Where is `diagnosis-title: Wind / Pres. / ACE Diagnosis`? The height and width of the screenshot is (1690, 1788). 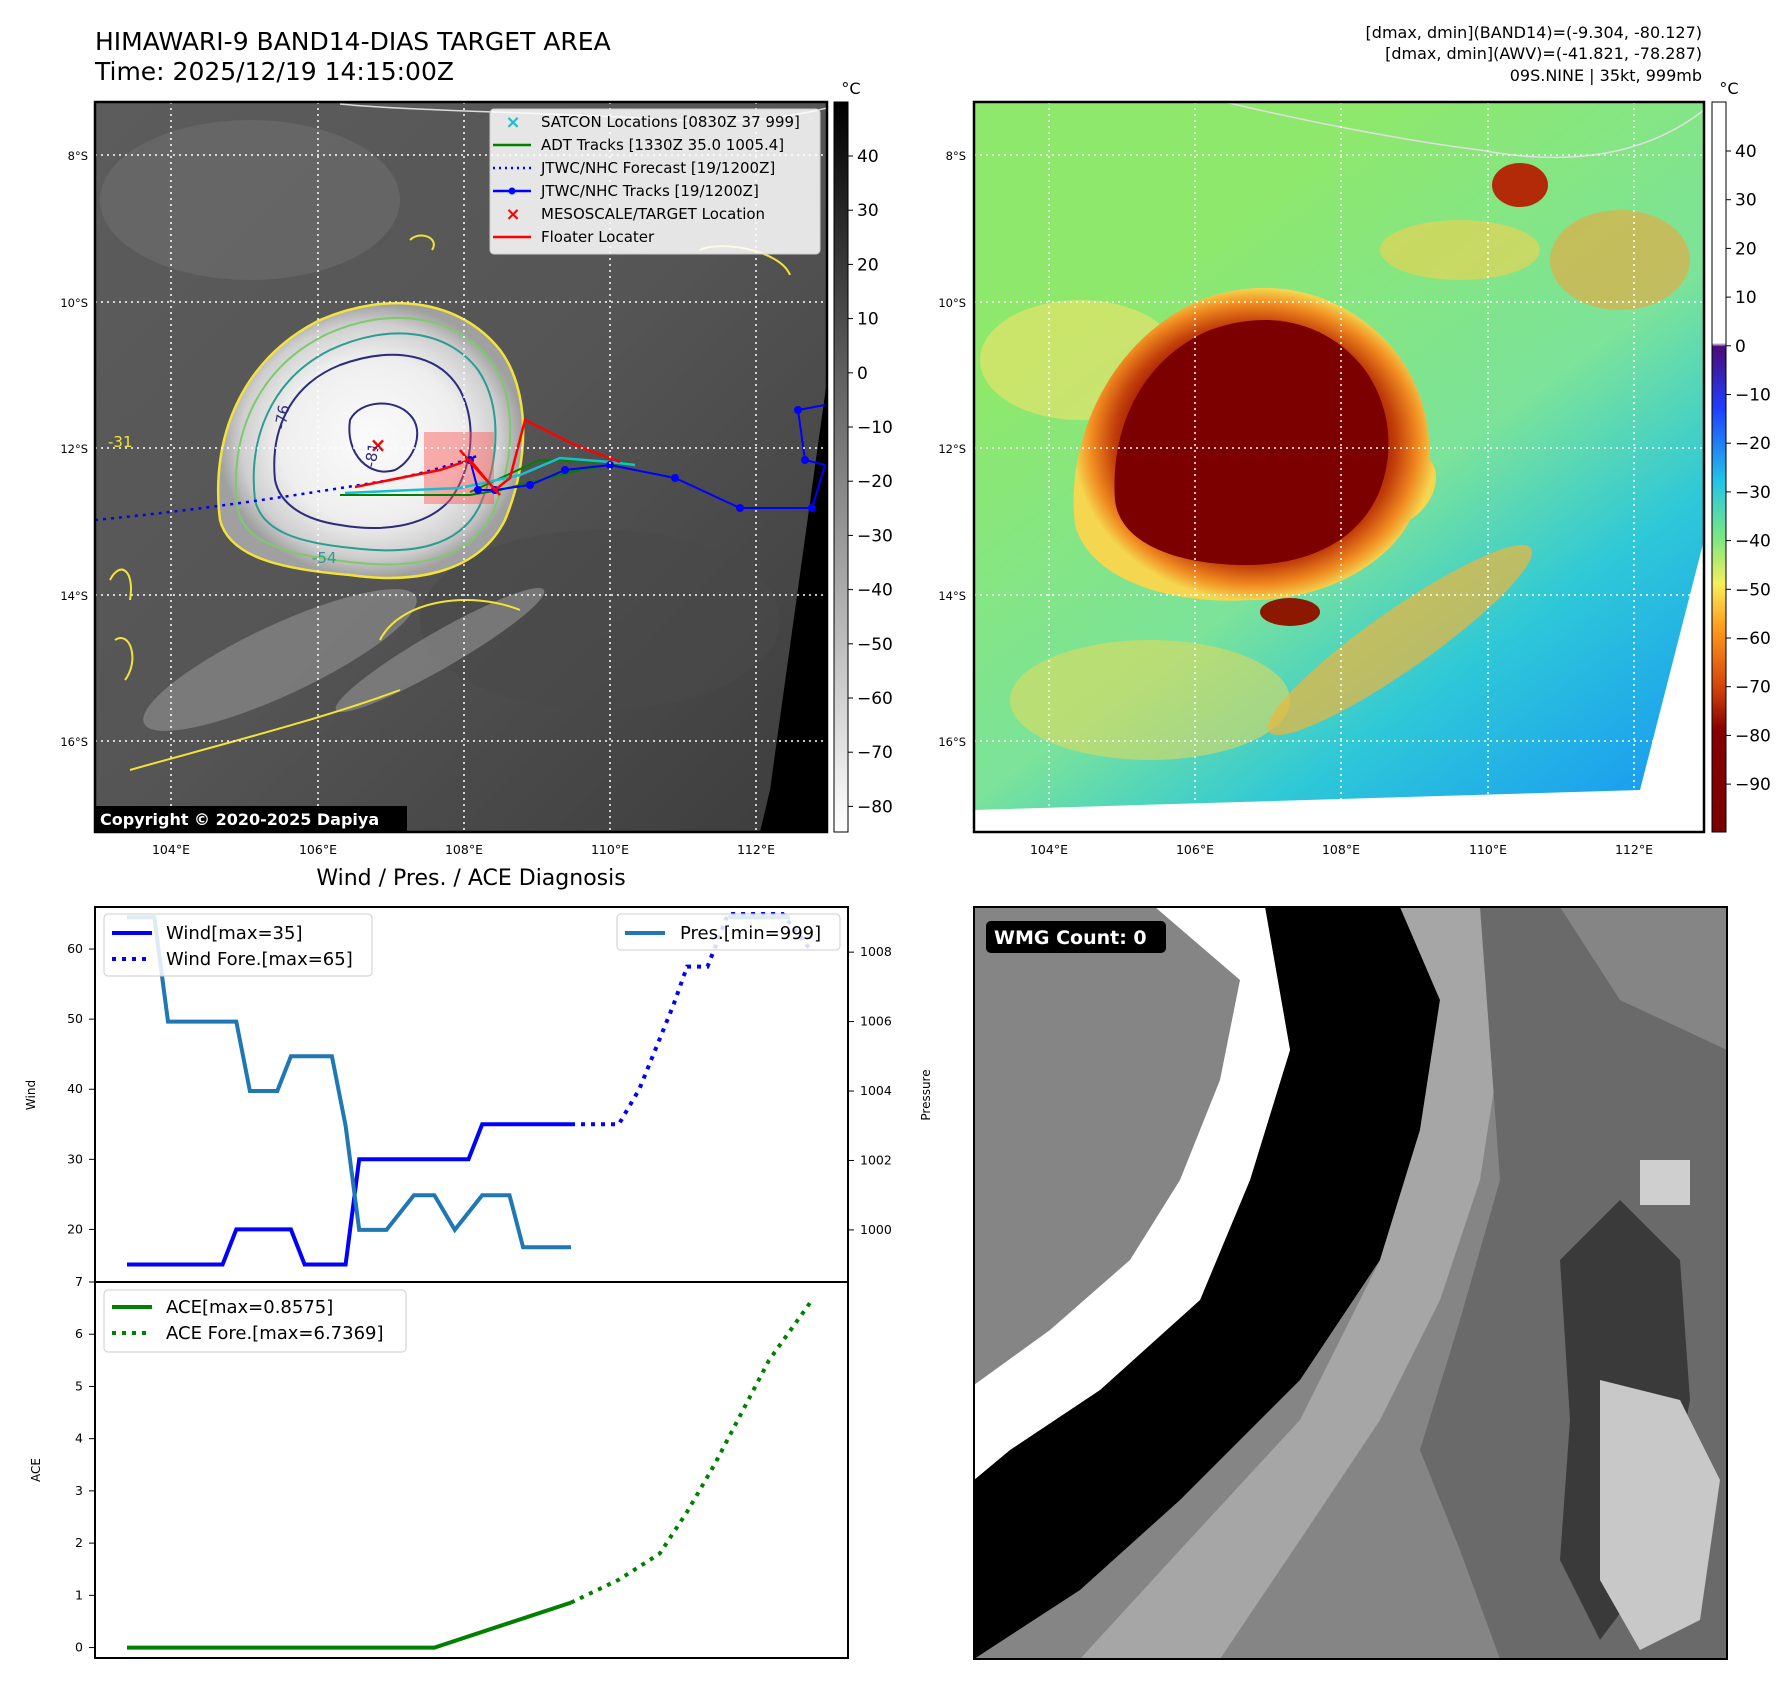
diagnosis-title: Wind / Pres. / ACE Diagnosis is located at coordinates (470, 878).